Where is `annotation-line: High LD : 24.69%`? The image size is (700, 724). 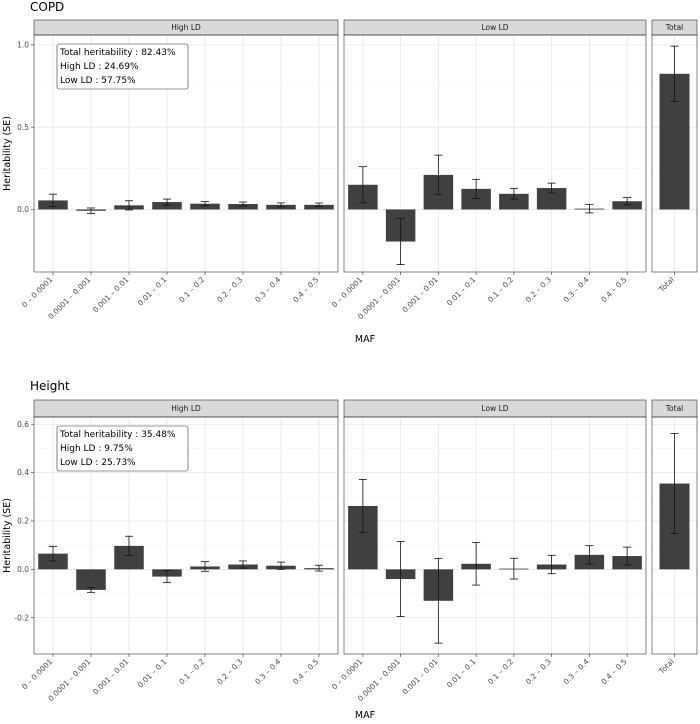
annotation-line: High LD : 24.69% is located at coordinates (99, 67).